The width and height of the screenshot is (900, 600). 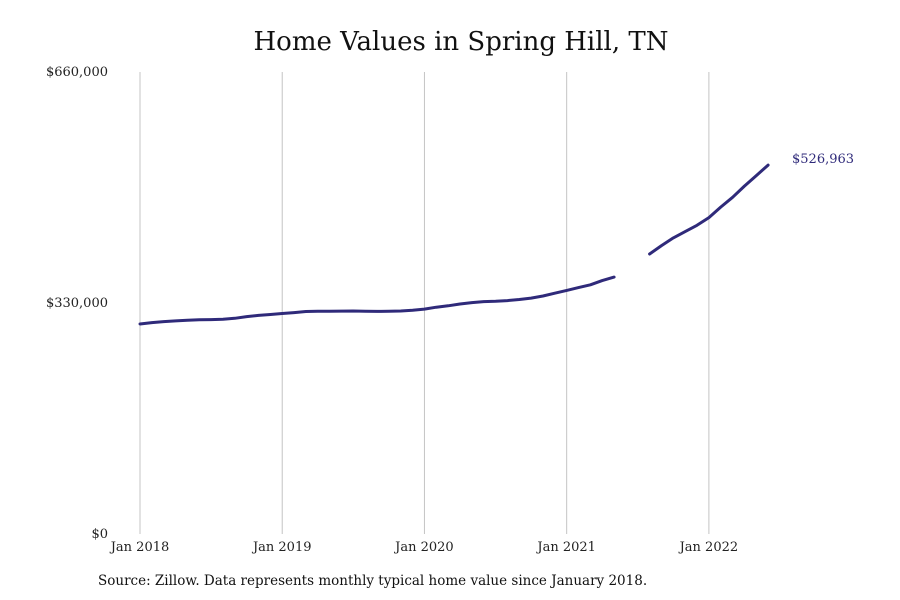 What do you see at coordinates (99, 534) in the screenshot?
I see `y-tick-label-0: $0` at bounding box center [99, 534].